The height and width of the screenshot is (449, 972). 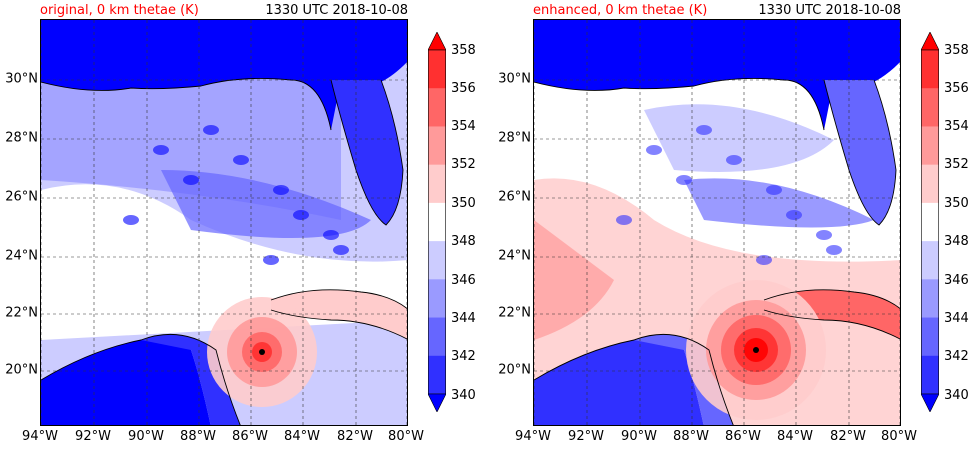 What do you see at coordinates (21, 79) in the screenshot?
I see `lat-label: 30°N` at bounding box center [21, 79].